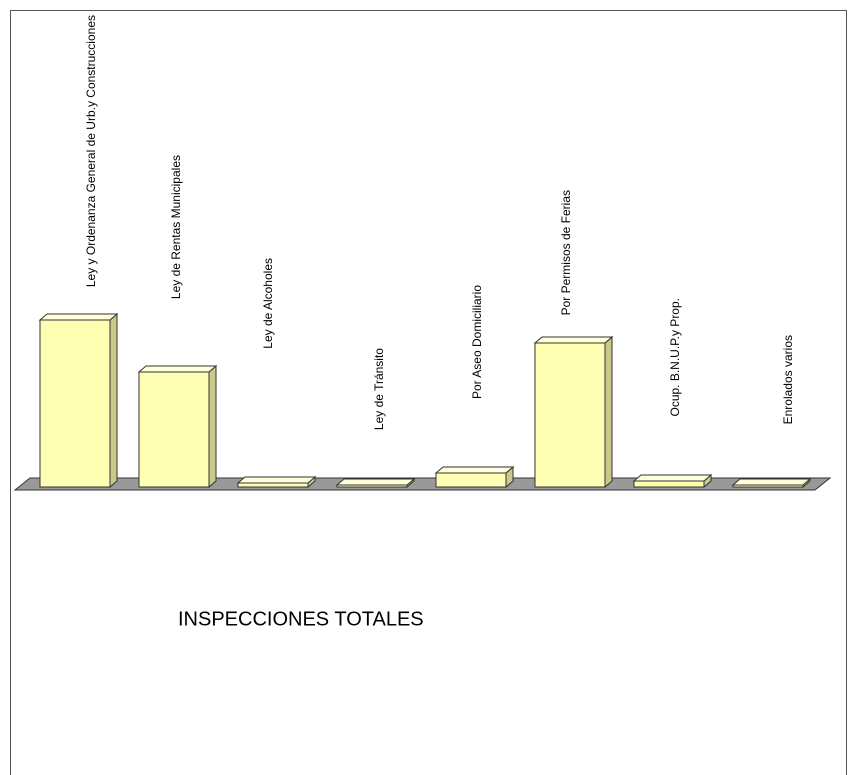 Image resolution: width=855 pixels, height=775 pixels. Describe the element at coordinates (301, 619) in the screenshot. I see `chart-title: INSPECCIONES TOTALES` at that location.